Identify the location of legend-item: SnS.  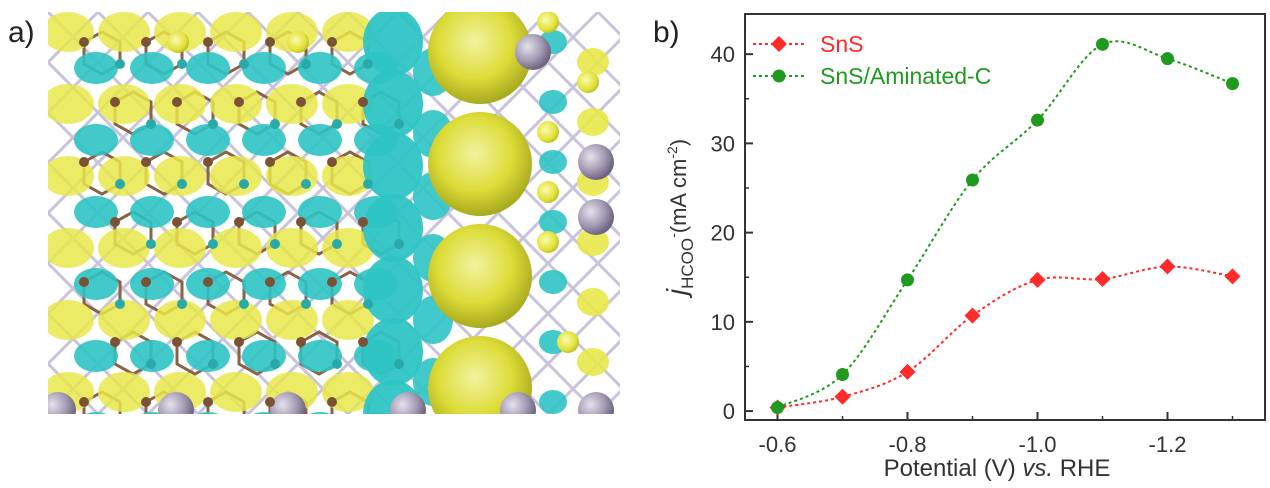
(808, 44).